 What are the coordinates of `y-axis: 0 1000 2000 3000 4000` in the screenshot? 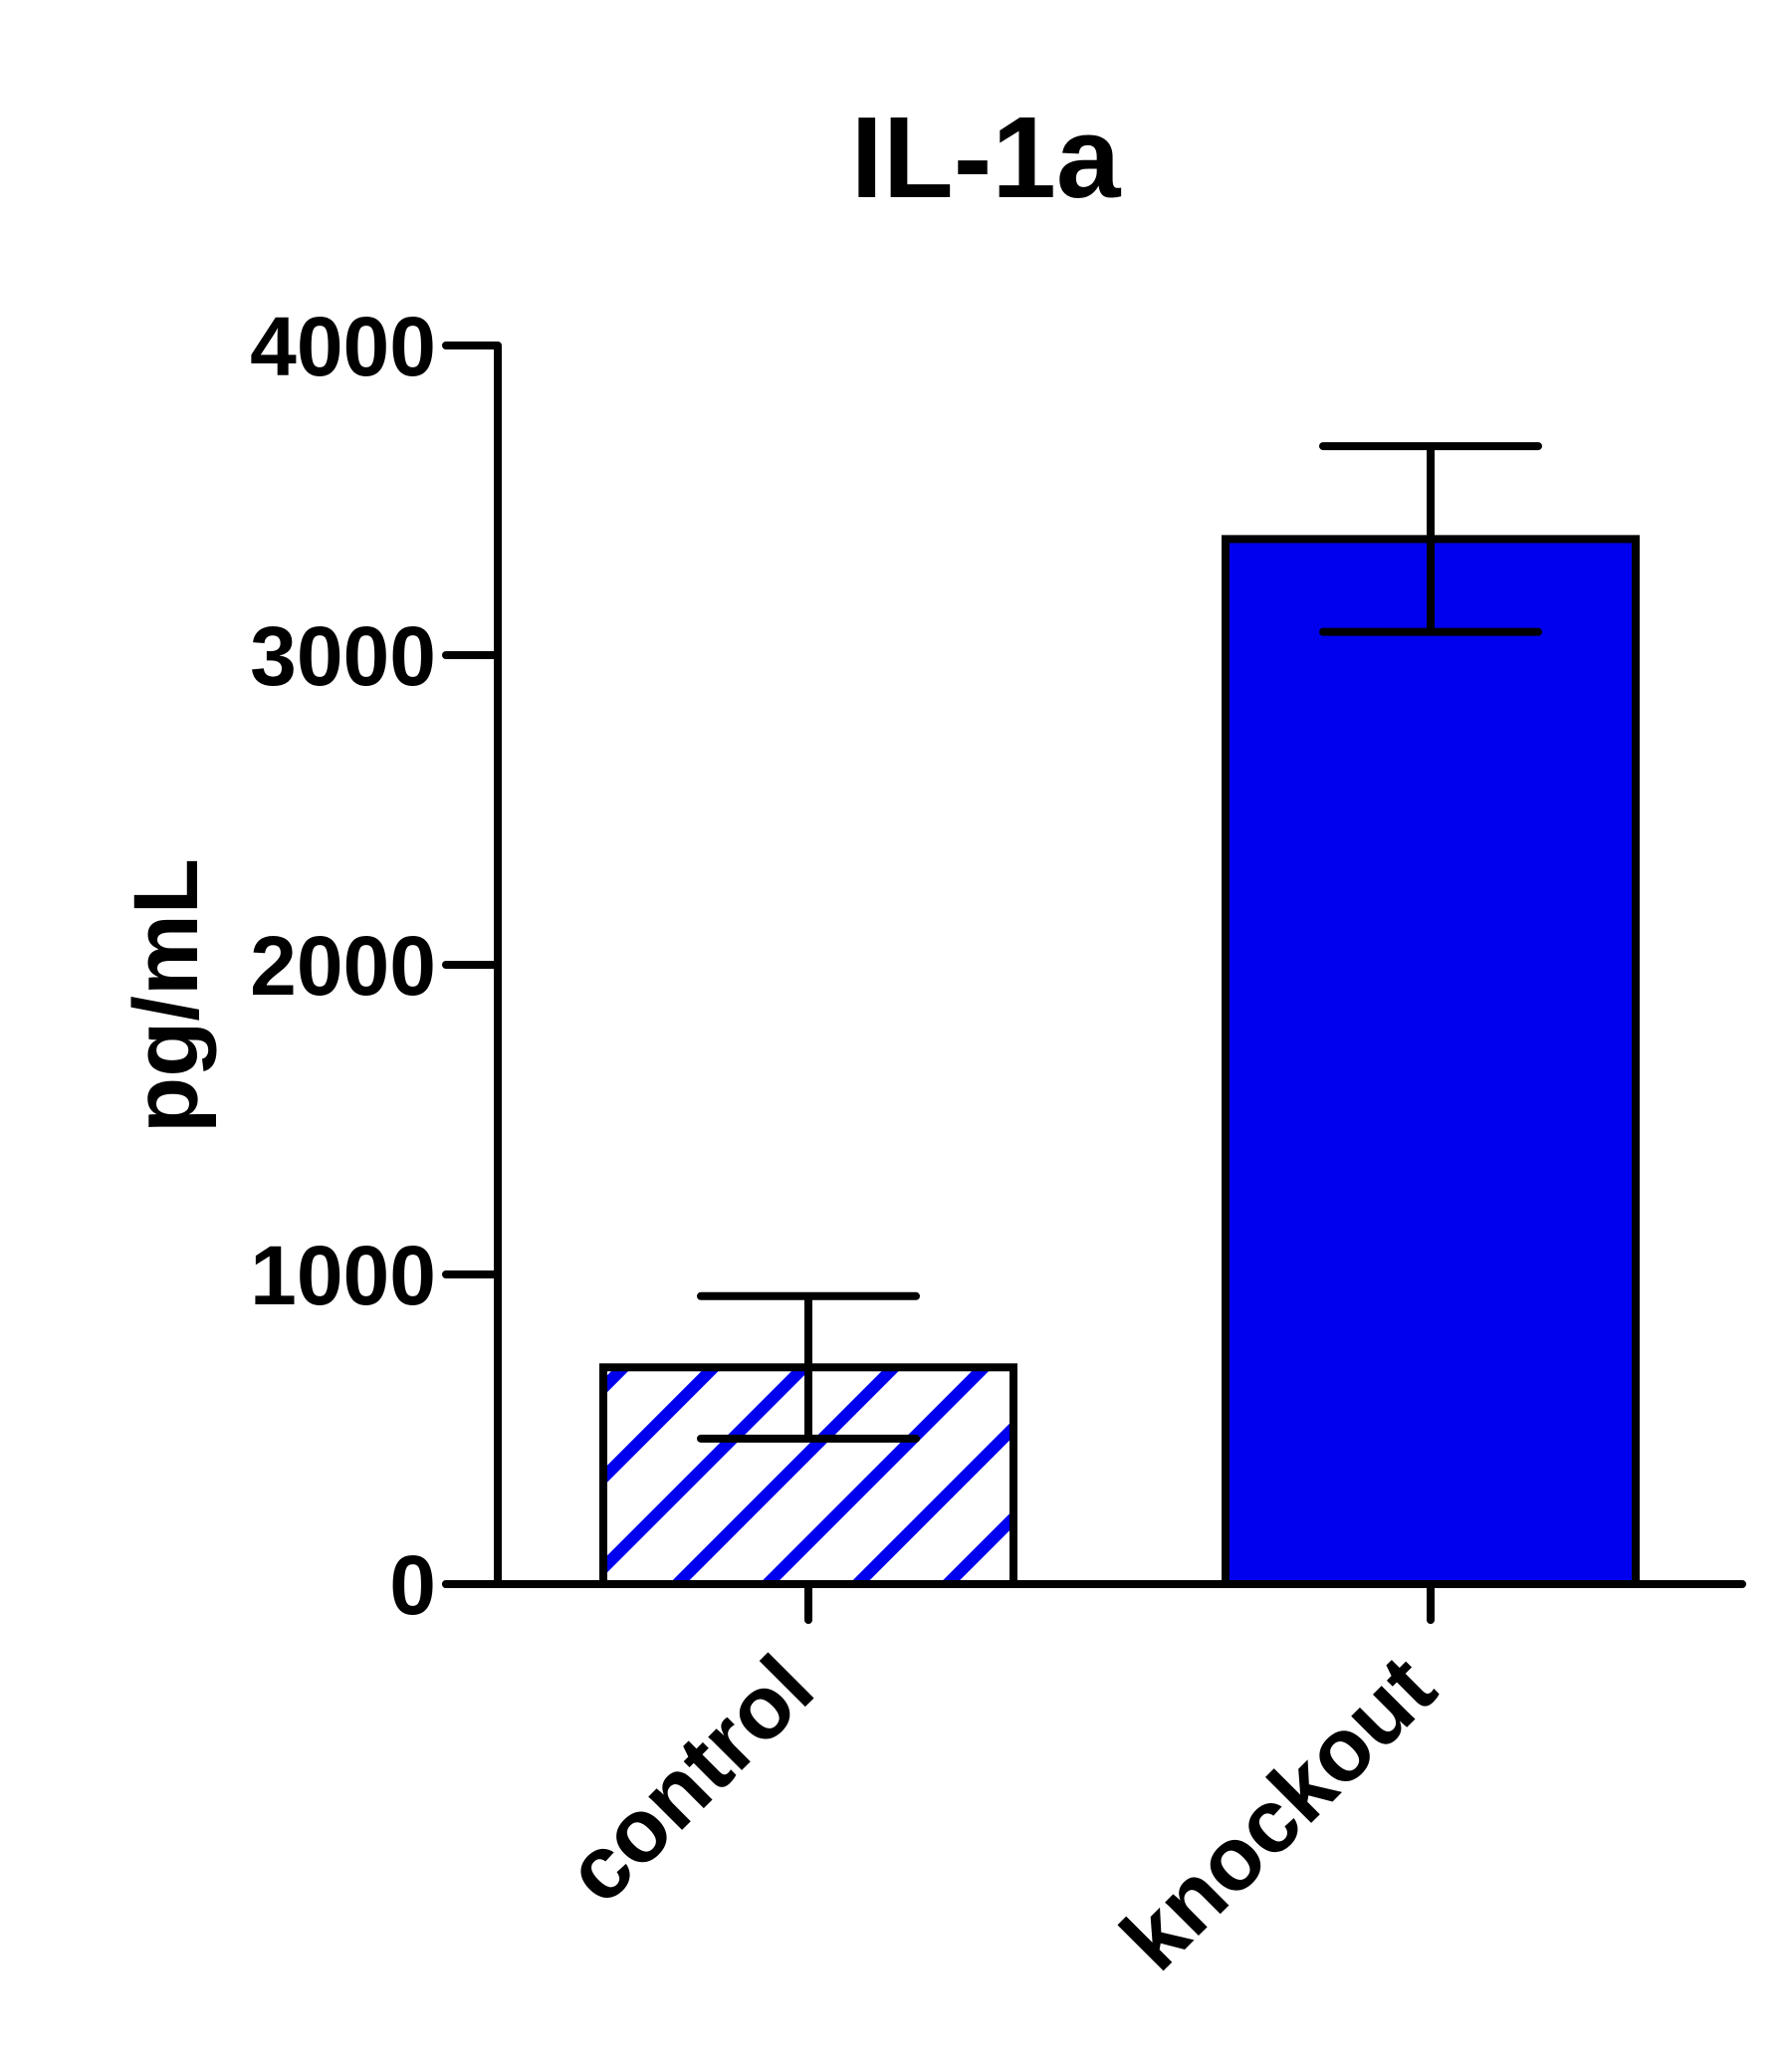 It's located at (376, 966).